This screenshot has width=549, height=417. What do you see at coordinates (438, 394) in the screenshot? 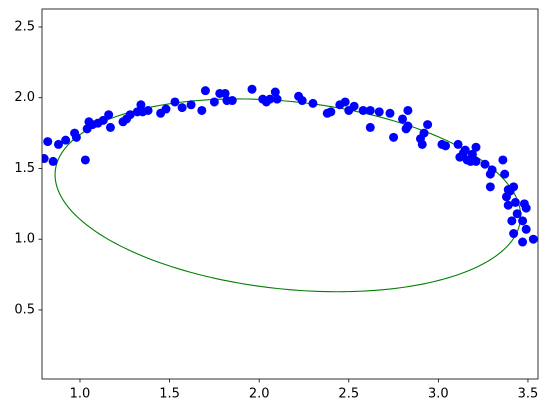
I see `x-tick-label: 3.0` at bounding box center [438, 394].